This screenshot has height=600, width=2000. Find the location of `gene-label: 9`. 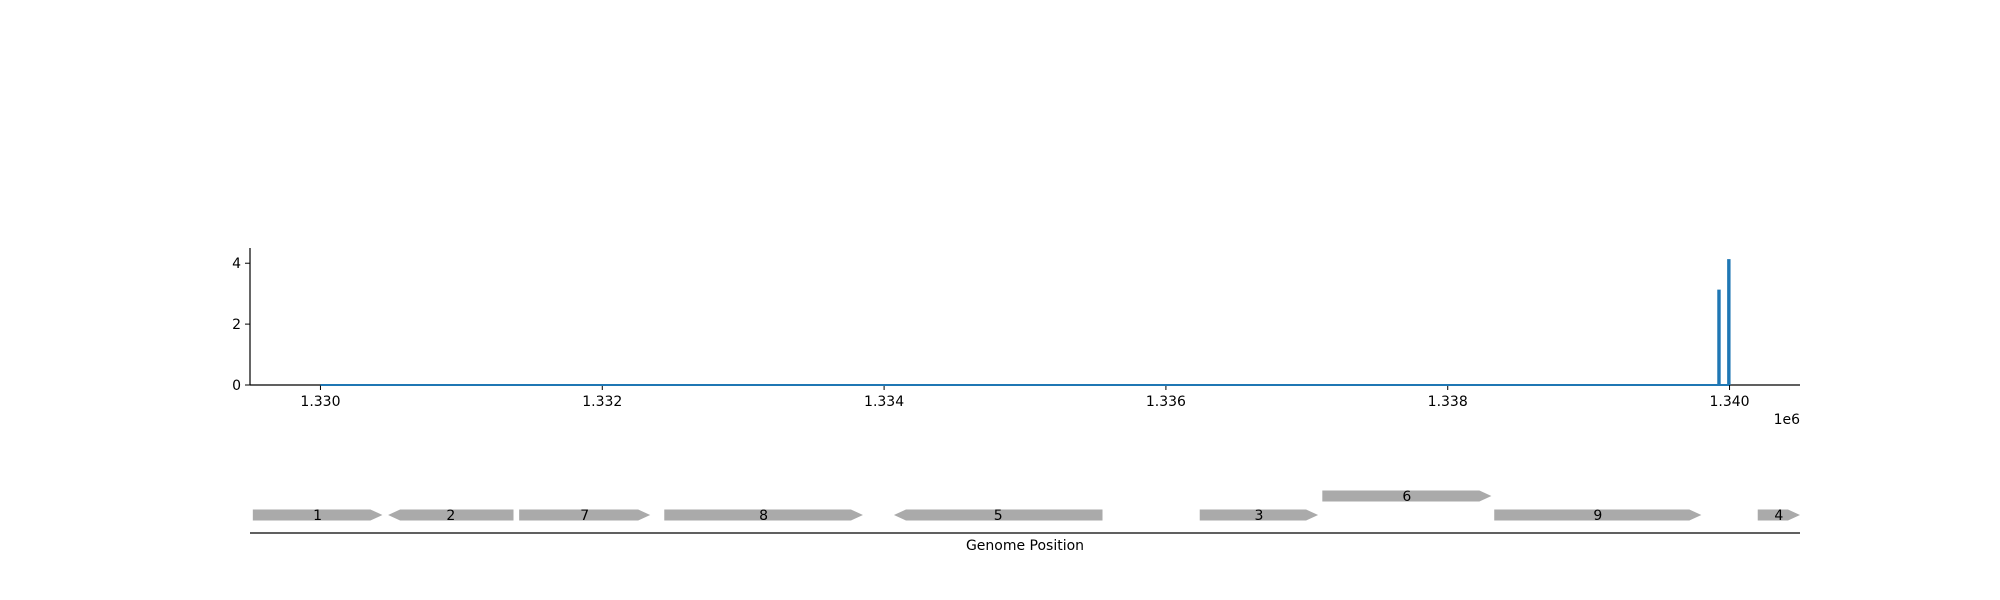

gene-label: 9 is located at coordinates (1597, 516).